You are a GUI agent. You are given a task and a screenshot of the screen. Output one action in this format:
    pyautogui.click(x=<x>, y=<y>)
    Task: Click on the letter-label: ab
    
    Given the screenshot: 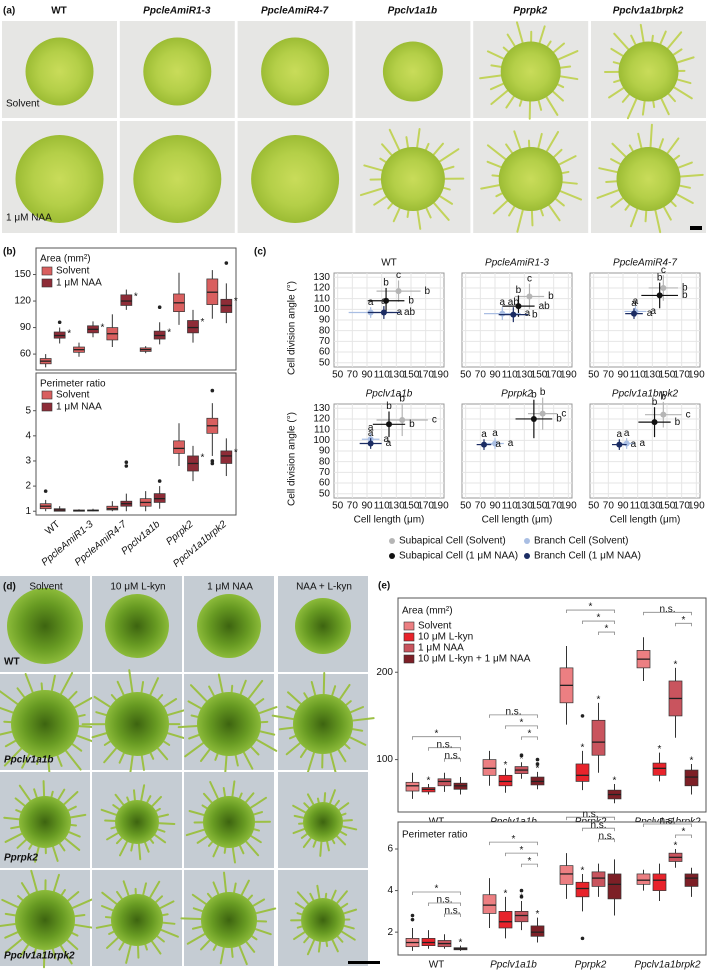 What is the action you would take?
    pyautogui.click(x=545, y=306)
    